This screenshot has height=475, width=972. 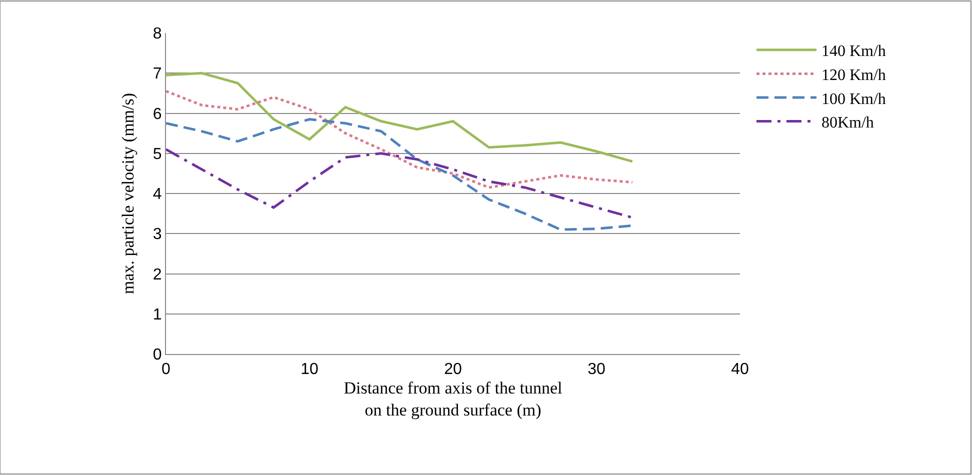 I want to click on legend-label: 140 Km/h, so click(x=853, y=51).